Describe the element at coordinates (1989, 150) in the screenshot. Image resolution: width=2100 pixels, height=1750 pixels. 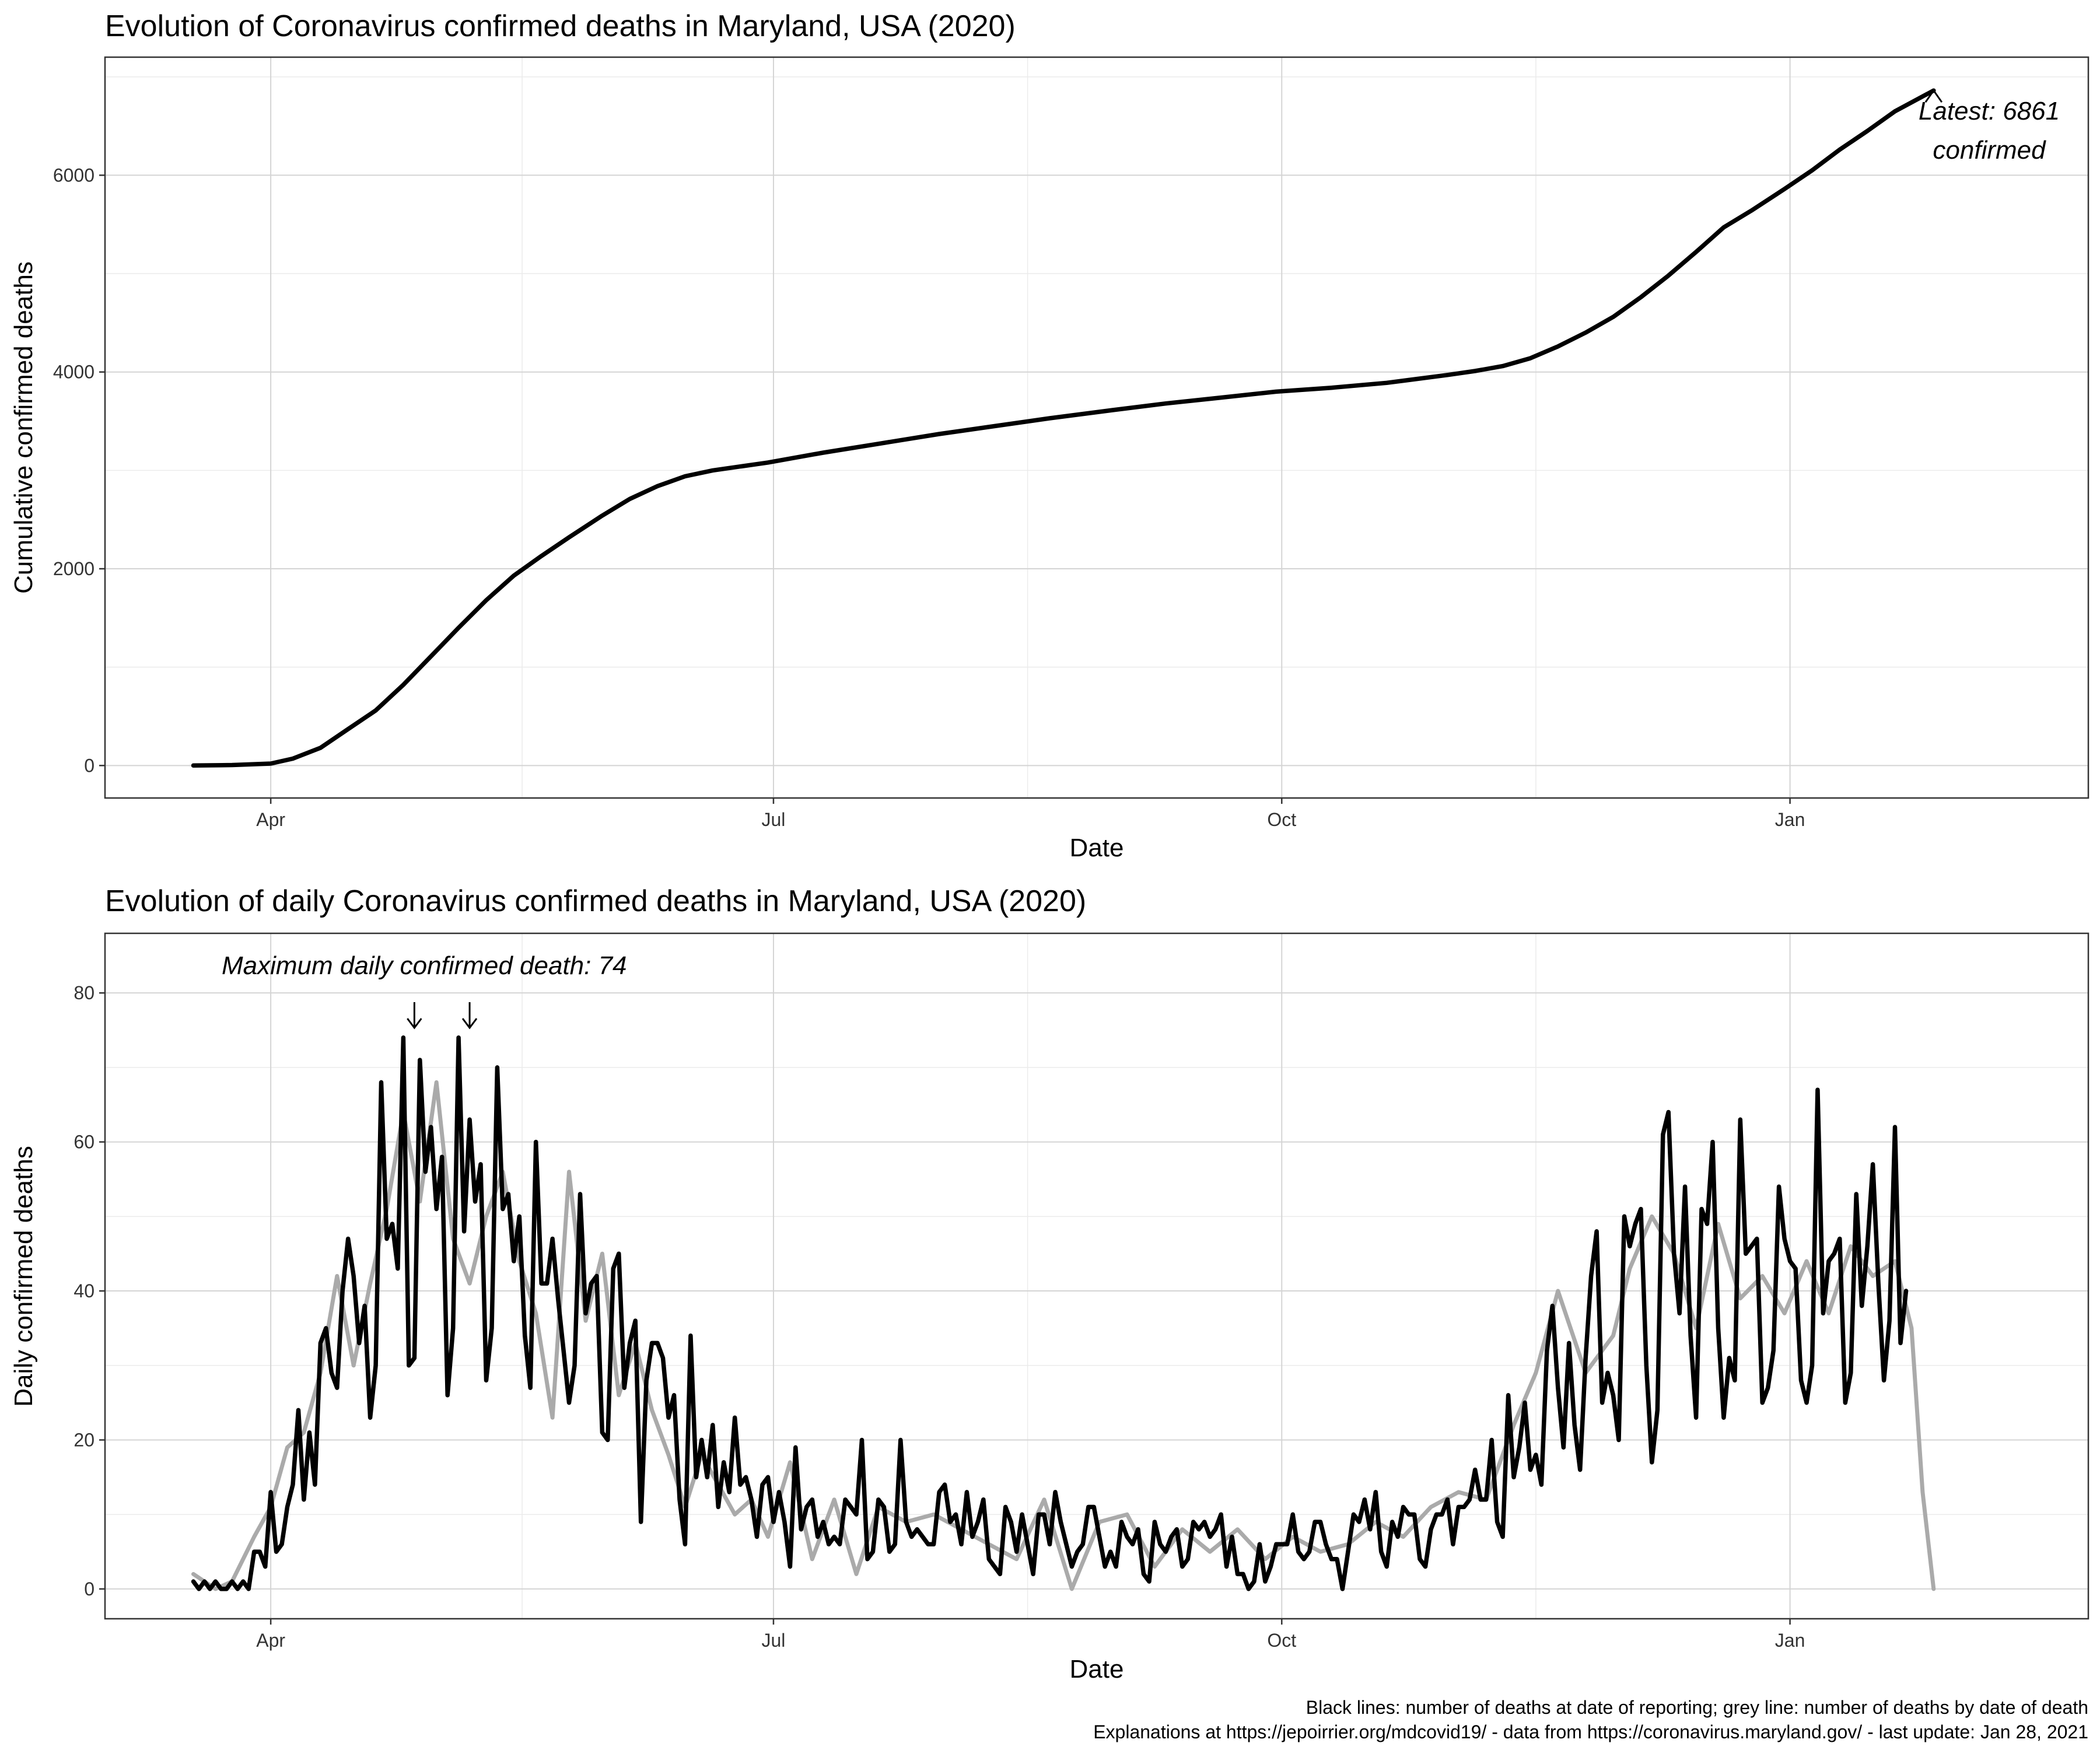
I see `latest-annotation-line-2: confirmed` at that location.